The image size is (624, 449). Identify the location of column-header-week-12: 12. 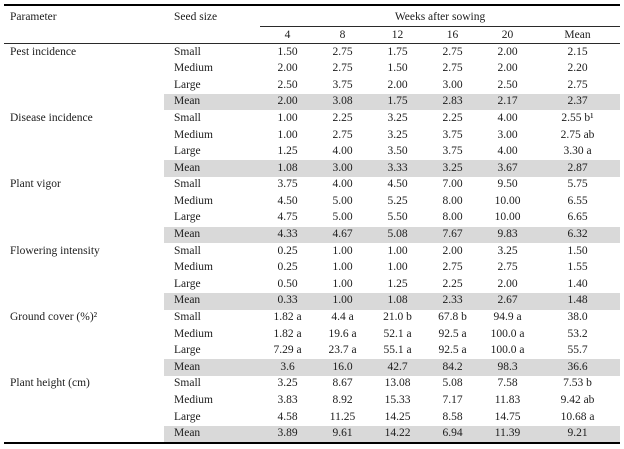
(397, 35).